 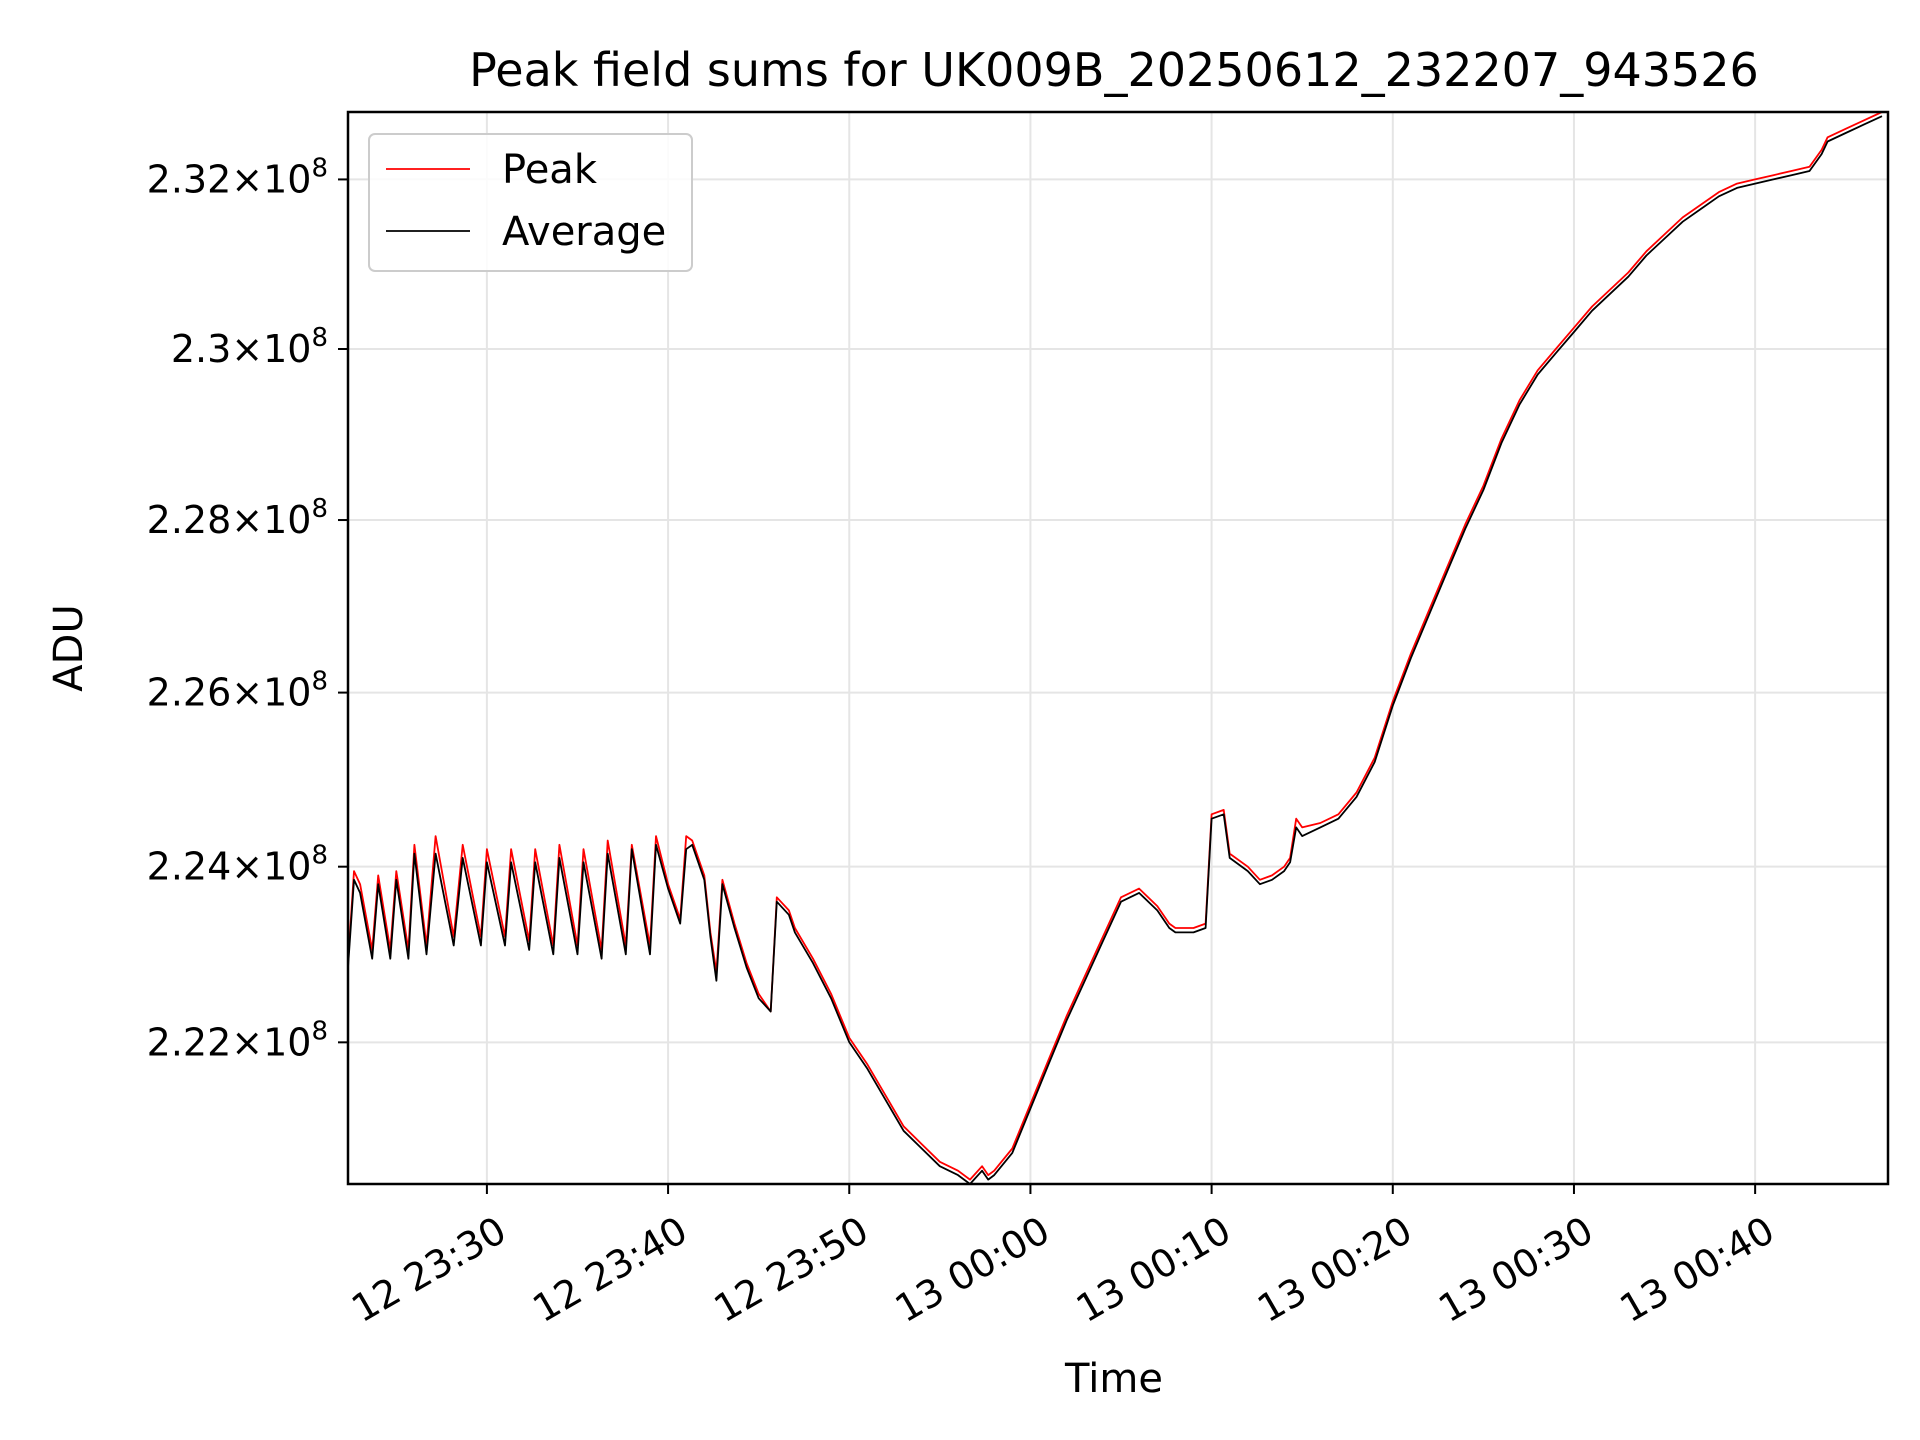 What do you see at coordinates (189, 1042) in the screenshot?
I see `y-tick-mantissa: 2.22` at bounding box center [189, 1042].